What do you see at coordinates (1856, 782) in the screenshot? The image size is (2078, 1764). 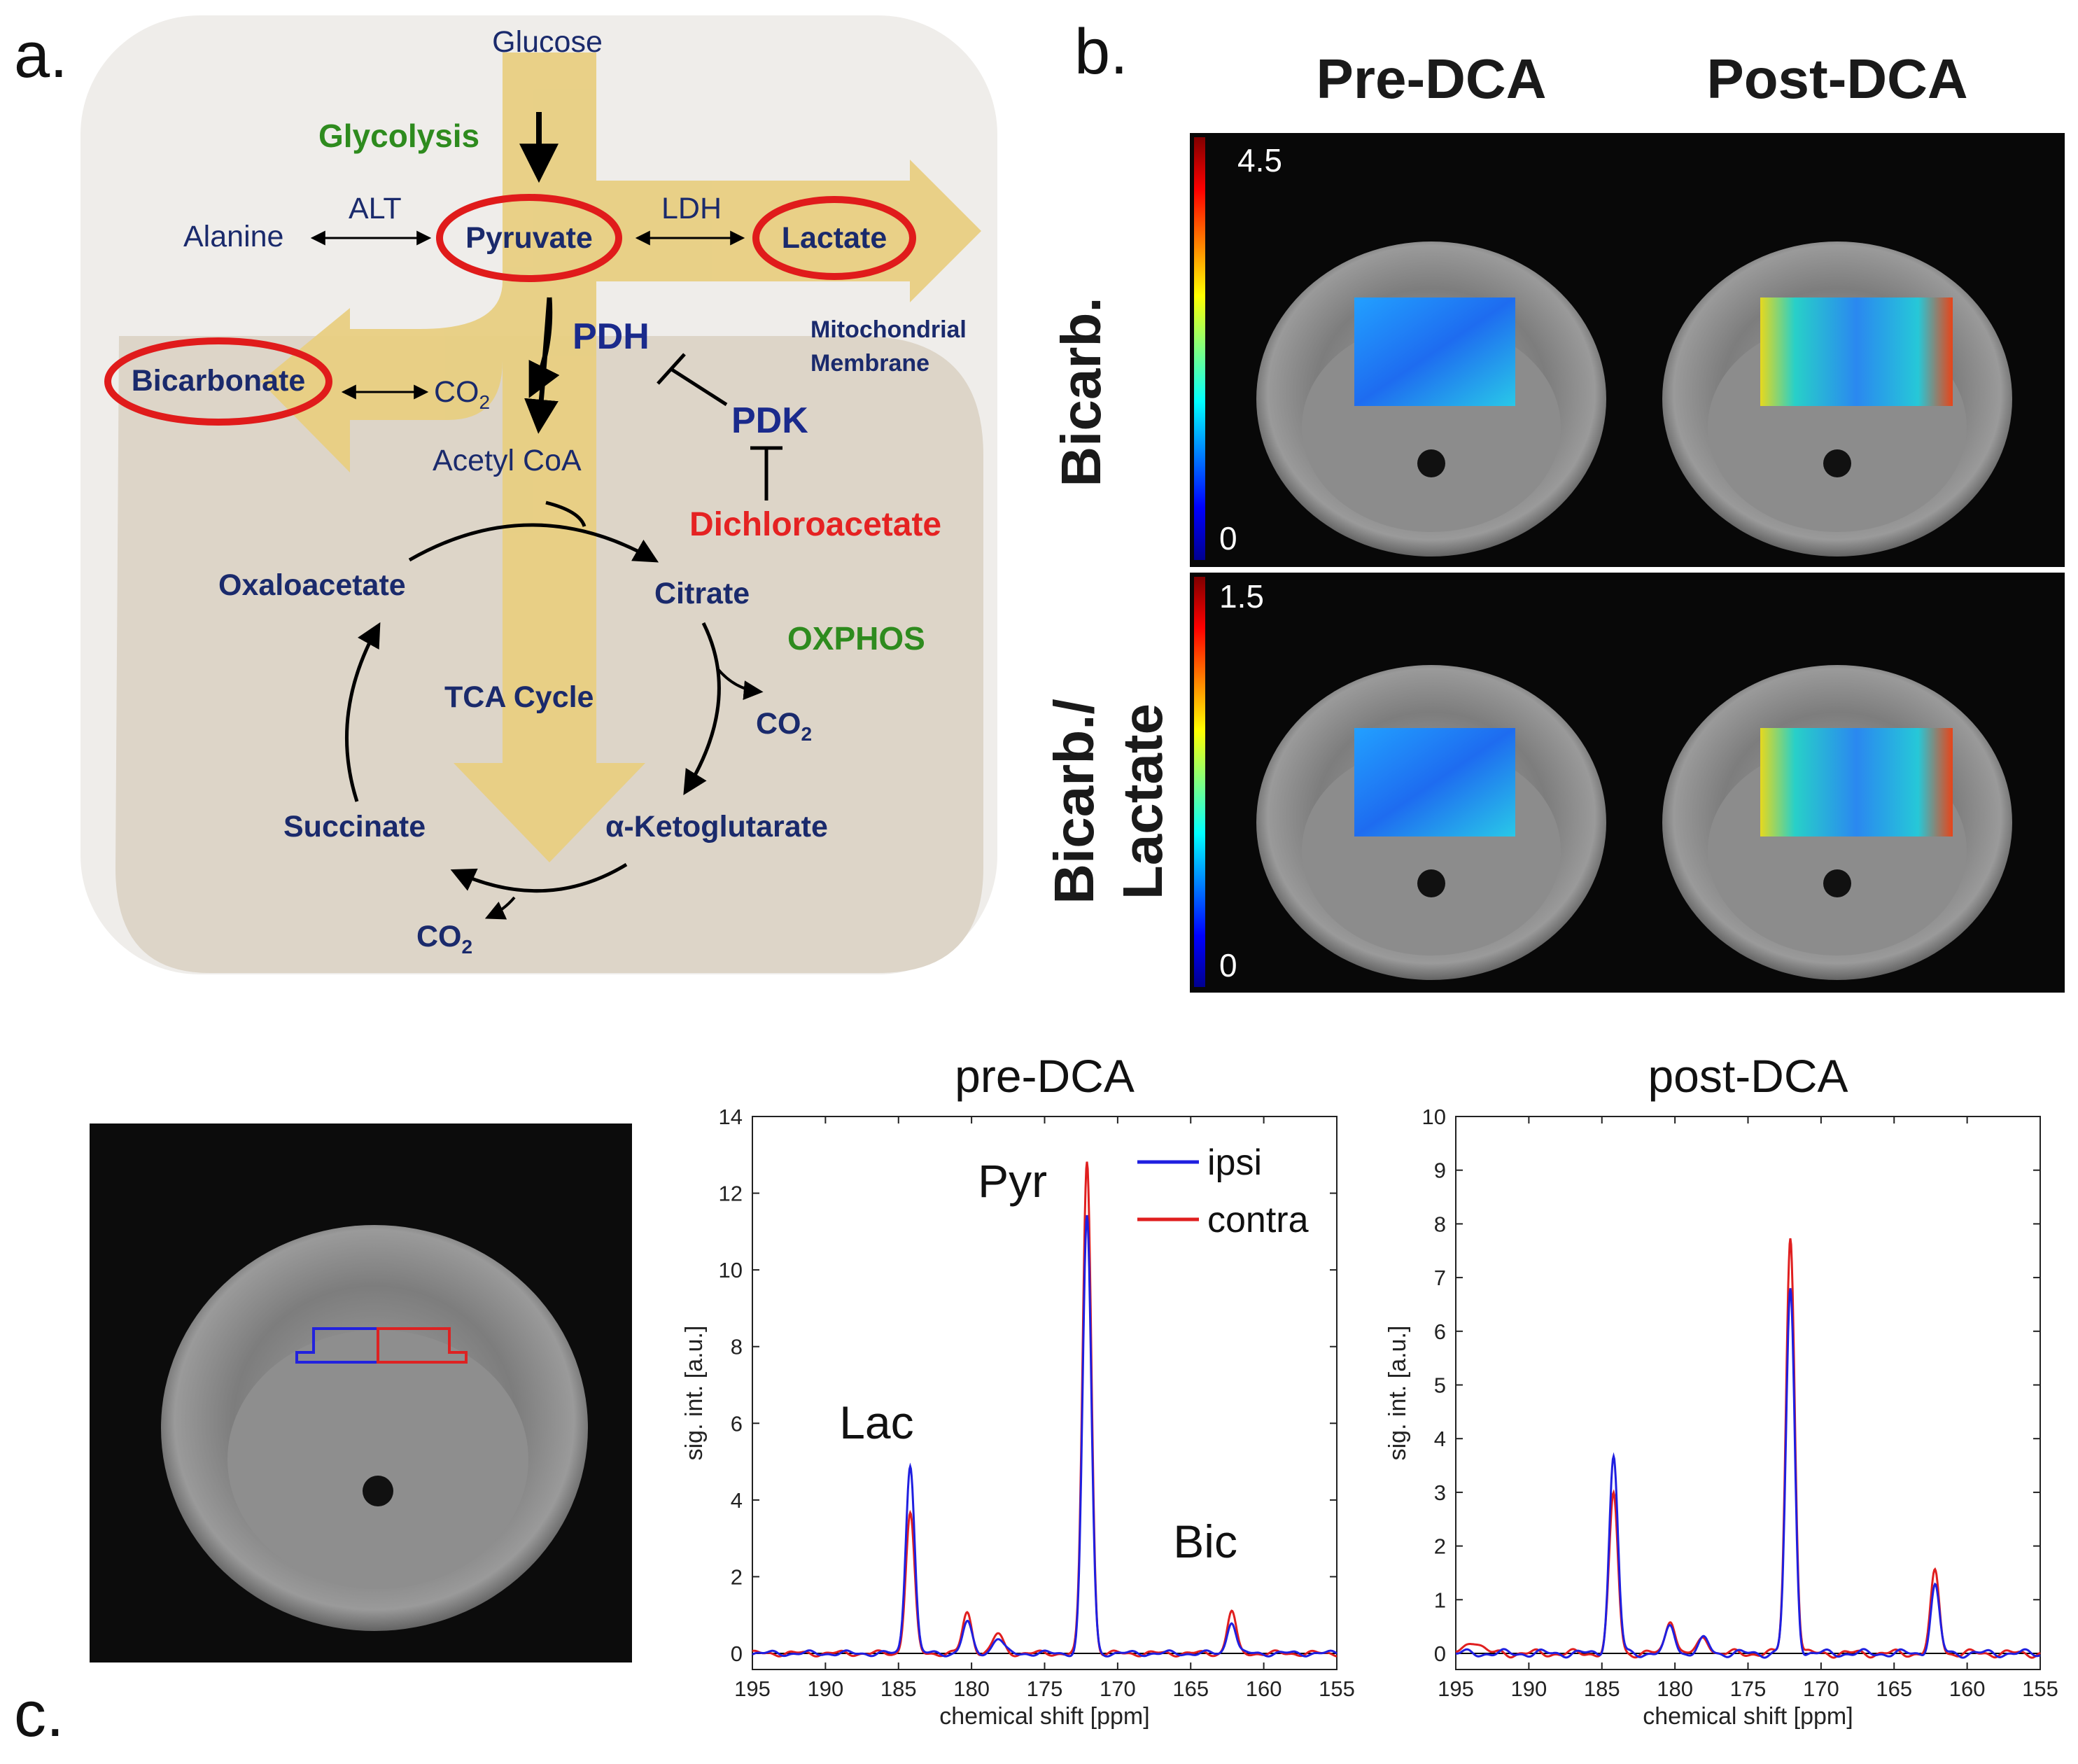 I see `ratio-map-post` at bounding box center [1856, 782].